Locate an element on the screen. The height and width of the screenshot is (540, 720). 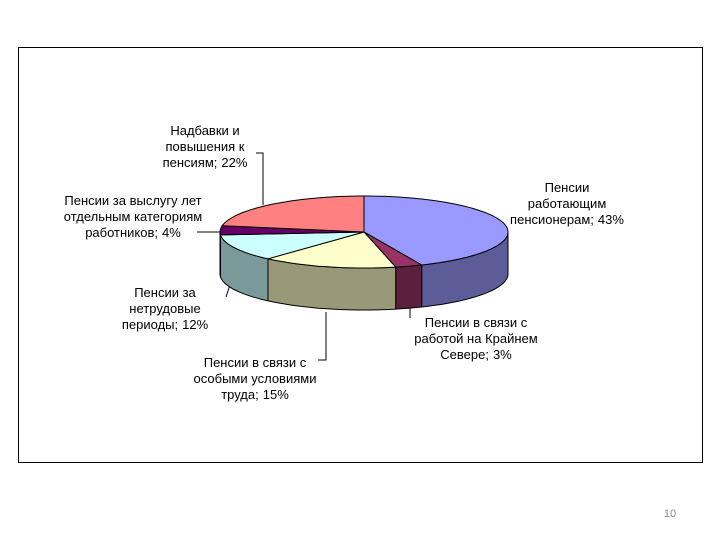
value-label: 12% is located at coordinates (195, 324).